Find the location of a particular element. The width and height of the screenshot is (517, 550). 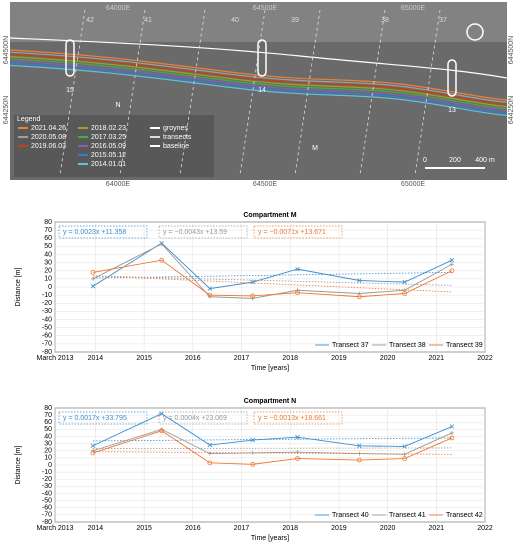

groyne-label: 15 is located at coordinates (70, 90).